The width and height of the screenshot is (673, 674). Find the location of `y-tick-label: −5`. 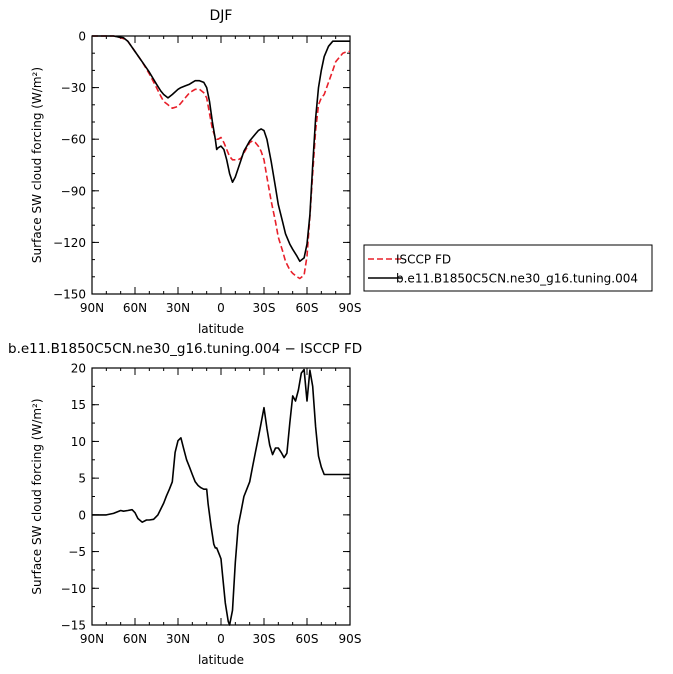

y-tick-label: −5 is located at coordinates (77, 552).